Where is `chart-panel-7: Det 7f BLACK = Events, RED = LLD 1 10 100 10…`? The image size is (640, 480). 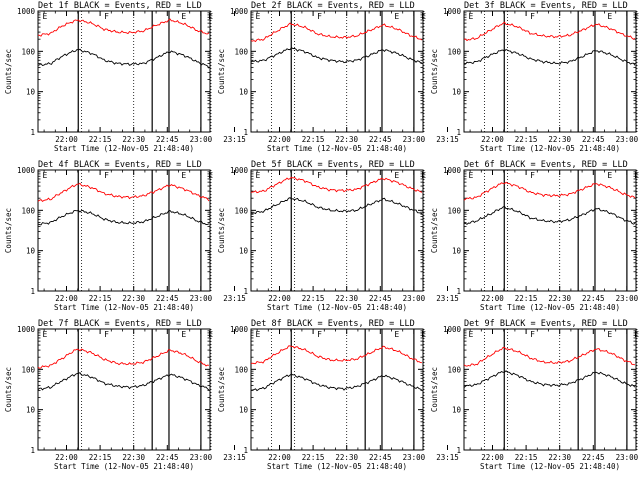
chart-panel-7: Det 7f BLACK = Events, RED = LLD 1 10 100 10… is located at coordinates (138, 395).